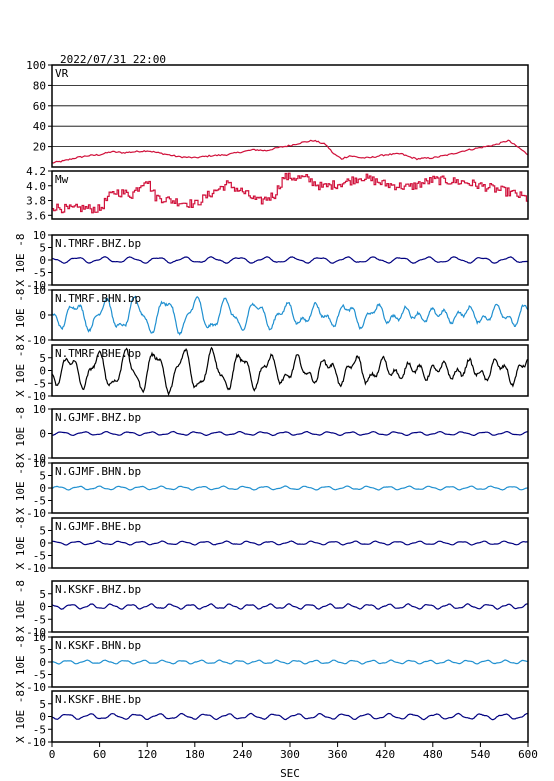 Image resolution: width=554 pixels, height=781 pixels. I want to click on x-tick-label: 420, so click(385, 754).